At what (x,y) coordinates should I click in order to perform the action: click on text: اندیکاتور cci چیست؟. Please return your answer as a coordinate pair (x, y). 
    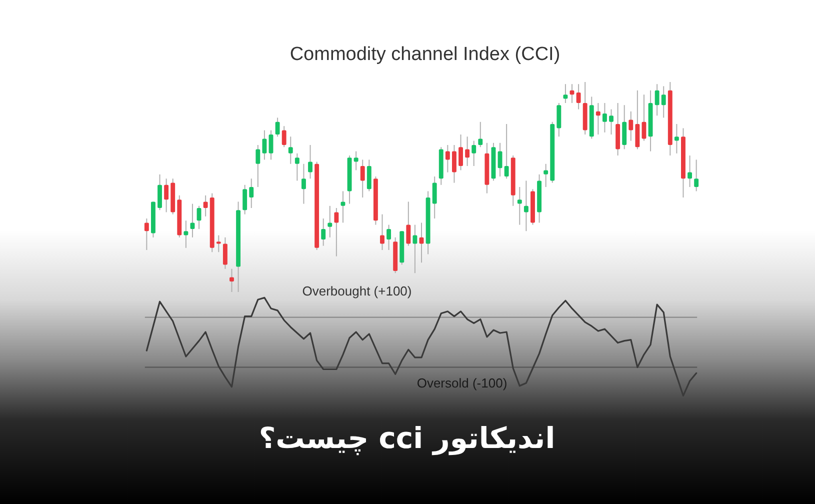
    Looking at the image, I should click on (407, 438).